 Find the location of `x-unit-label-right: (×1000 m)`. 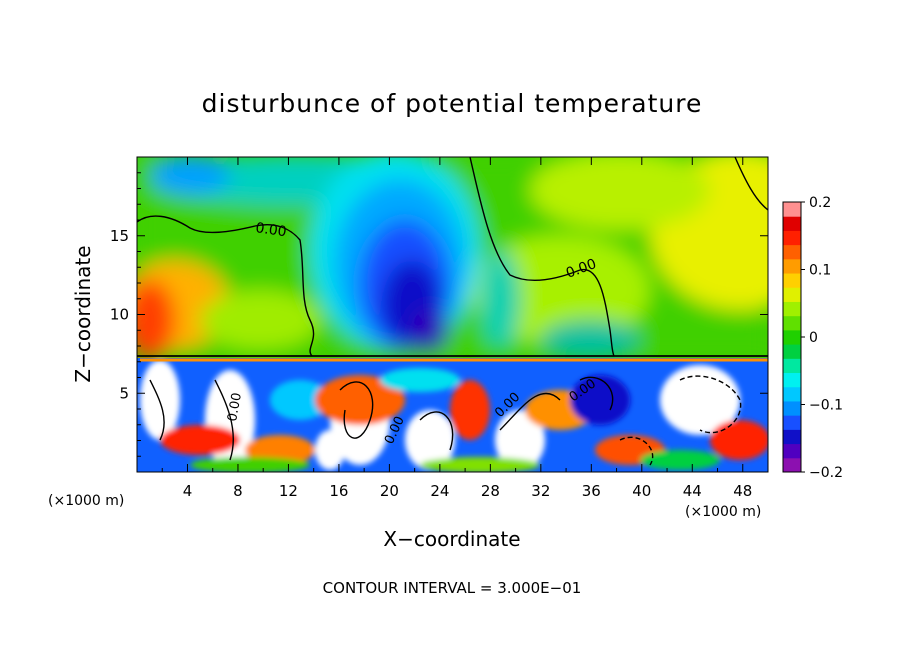

x-unit-label-right: (×1000 m) is located at coordinates (723, 512).